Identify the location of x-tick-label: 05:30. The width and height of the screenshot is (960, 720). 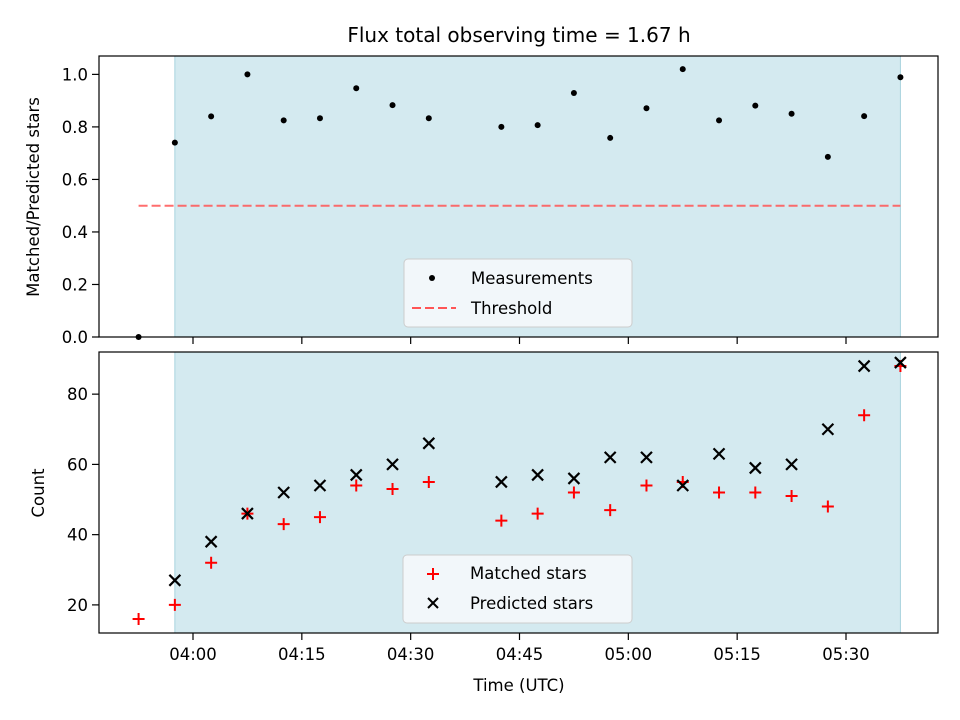
(846, 654).